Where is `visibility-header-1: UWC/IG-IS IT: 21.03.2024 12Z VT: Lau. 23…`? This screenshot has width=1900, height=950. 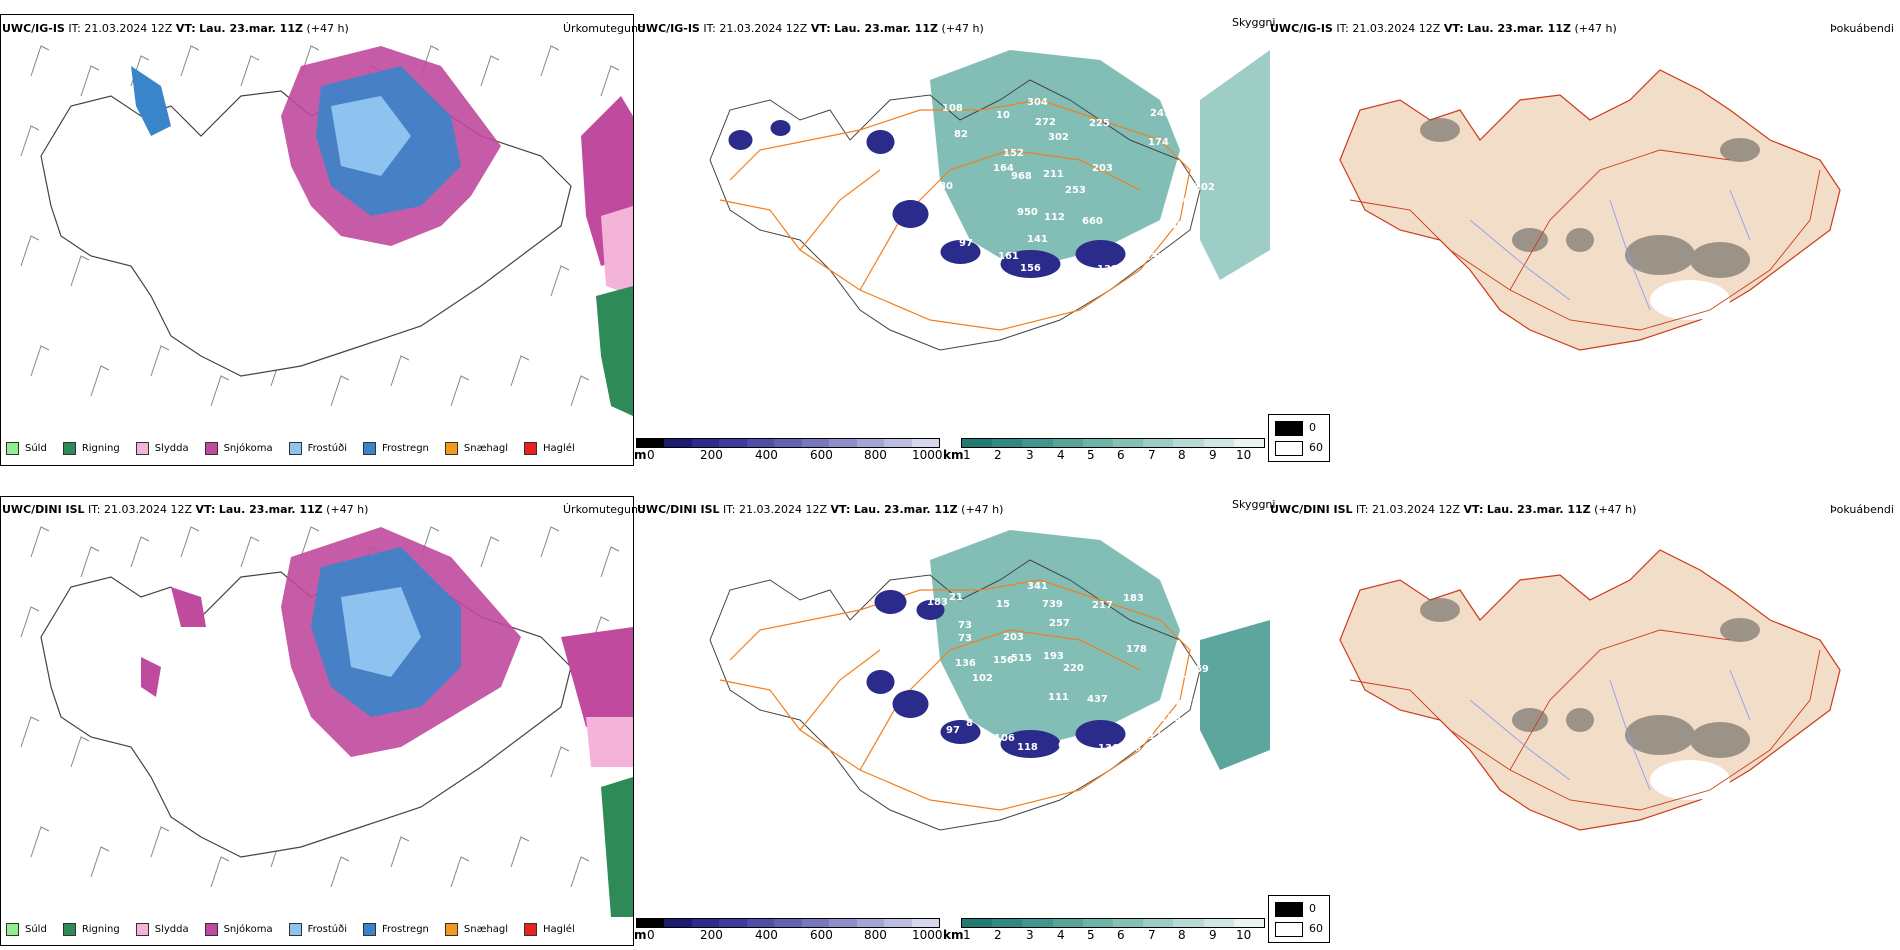
visibility-header-1: UWC/IG-IS IT: 21.03.2024 12Z VT: Lau. 23… is located at coordinates (810, 28).